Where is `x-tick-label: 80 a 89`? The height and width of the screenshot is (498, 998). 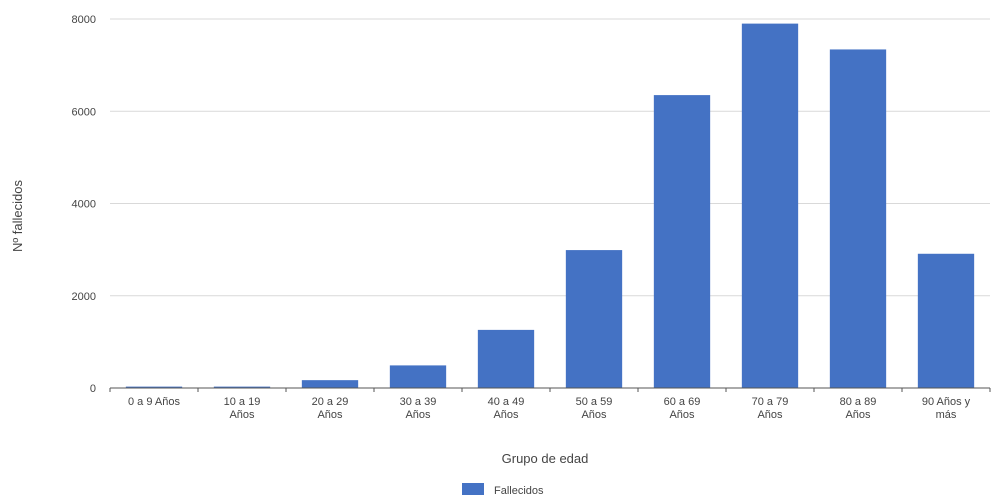
x-tick-label: 80 a 89 is located at coordinates (858, 402).